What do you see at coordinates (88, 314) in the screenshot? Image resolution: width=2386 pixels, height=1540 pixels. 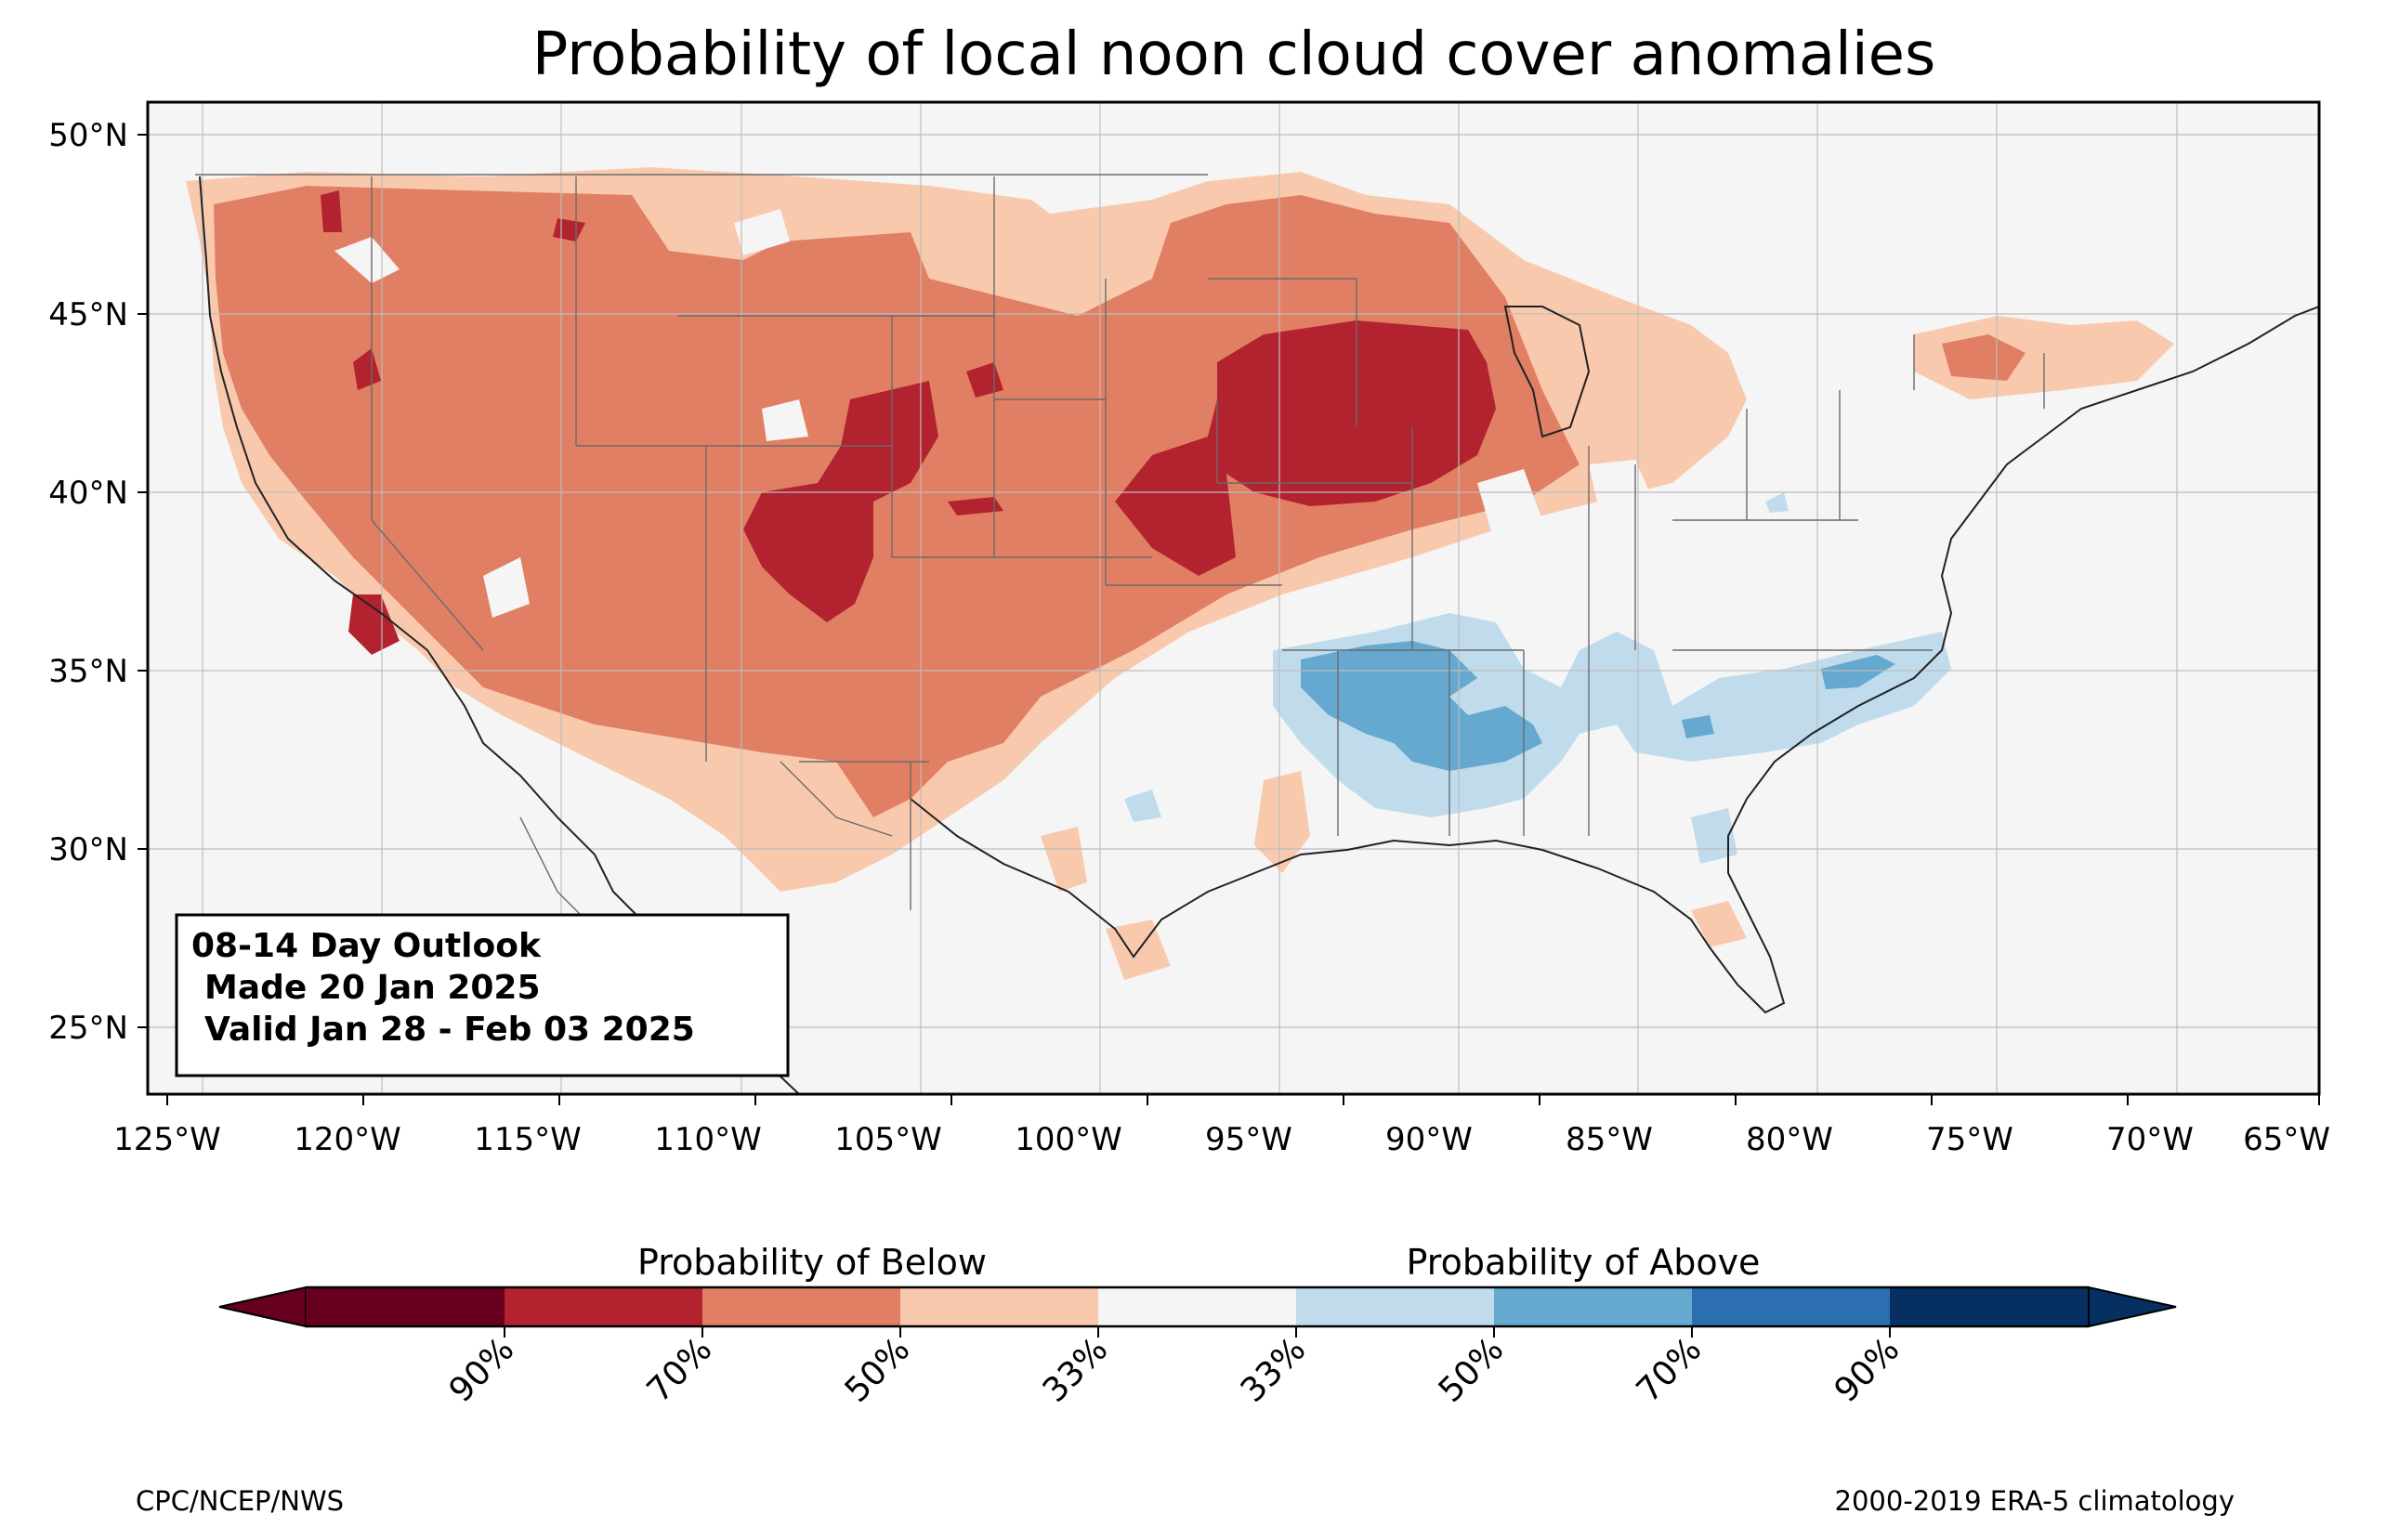 I see `lat-tick-label: 45°N` at bounding box center [88, 314].